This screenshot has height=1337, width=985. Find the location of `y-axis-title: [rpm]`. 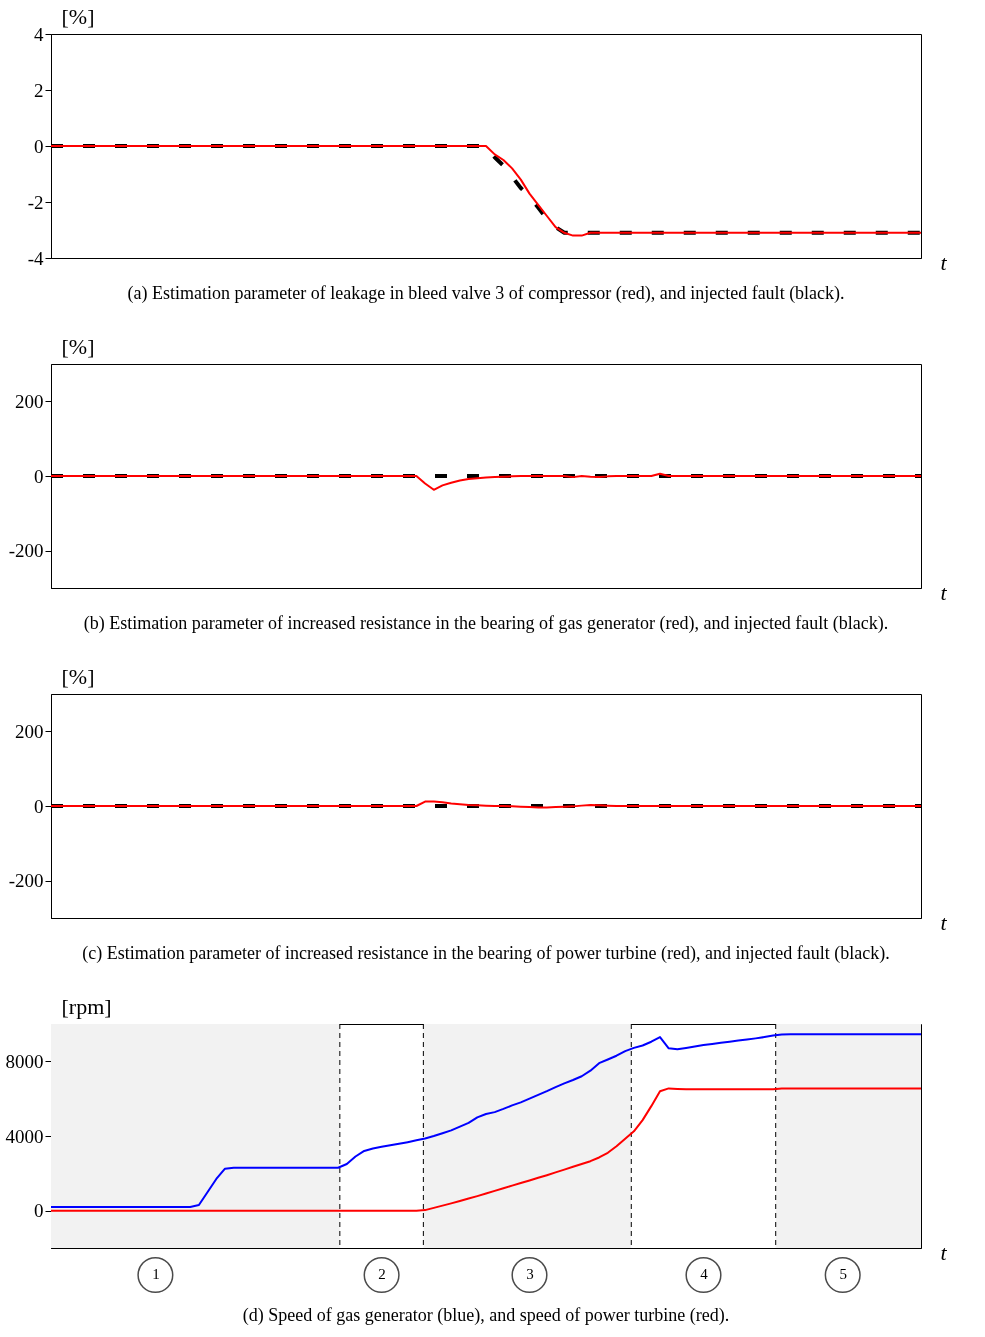

y-axis-title: [rpm] is located at coordinates (86, 1006).